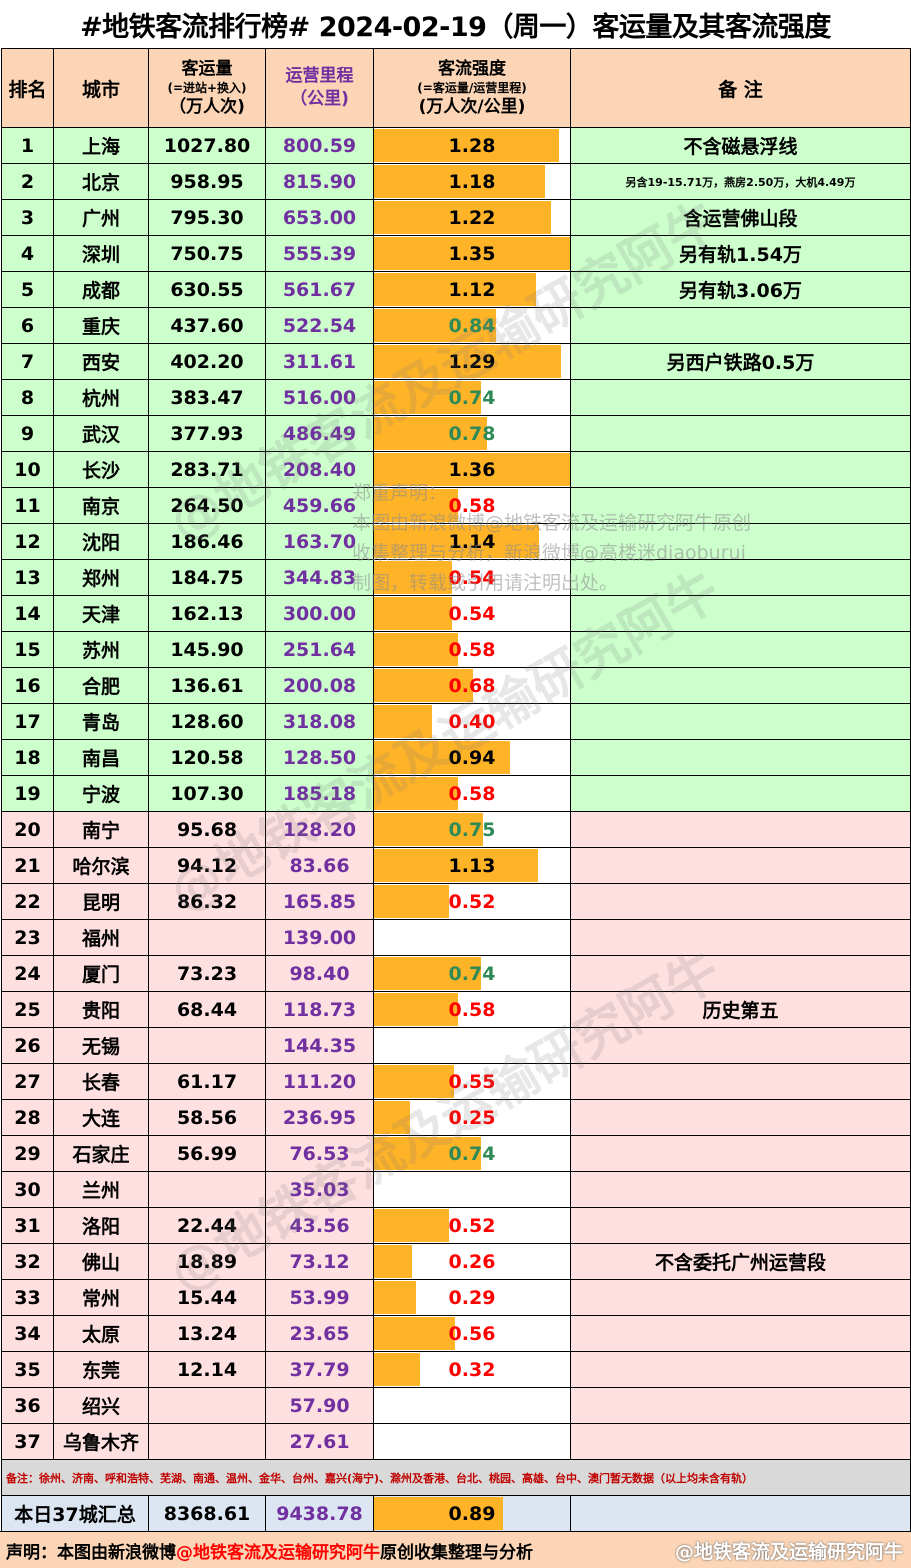  Describe the element at coordinates (319, 685) in the screenshot. I see `mileage-cell: 200.08` at that location.